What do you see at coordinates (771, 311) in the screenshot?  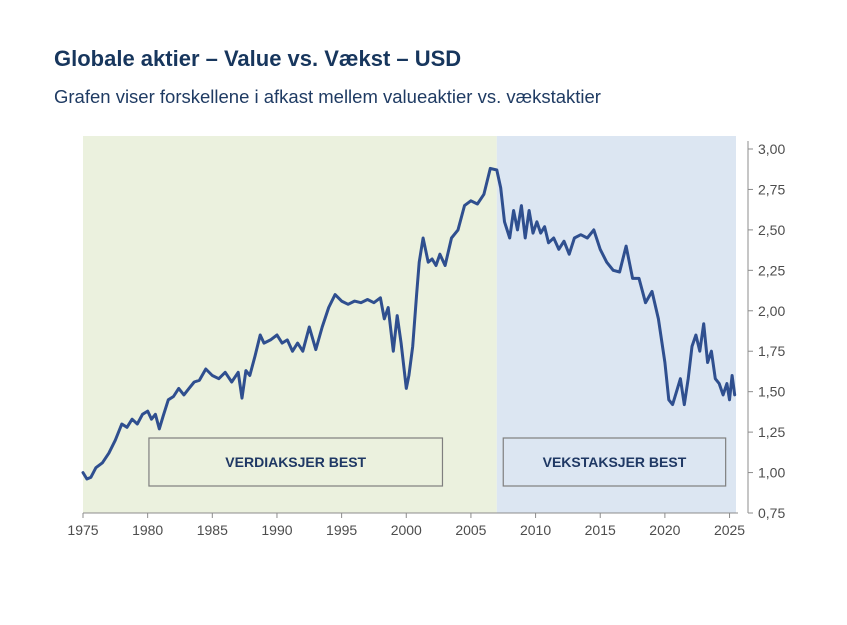 I see `y-tick-label: 2,00` at bounding box center [771, 311].